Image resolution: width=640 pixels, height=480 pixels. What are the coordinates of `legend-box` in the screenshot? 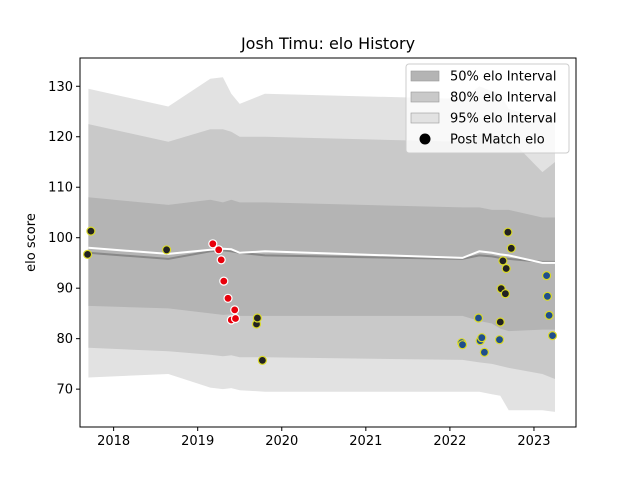 It's located at (487, 108).